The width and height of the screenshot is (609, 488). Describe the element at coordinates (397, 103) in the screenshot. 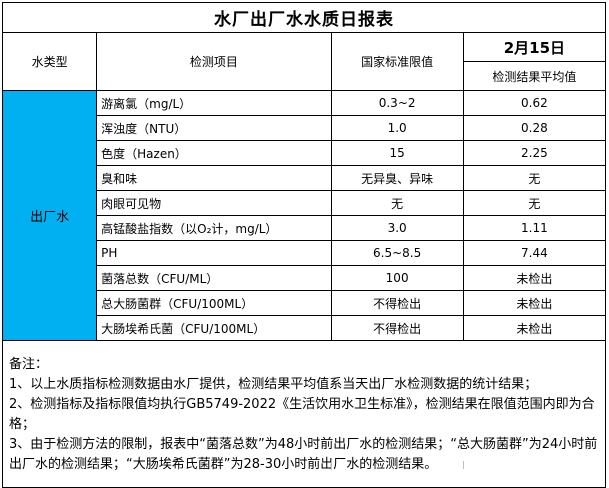

I see `standard-limit-value: 0.3~2` at that location.